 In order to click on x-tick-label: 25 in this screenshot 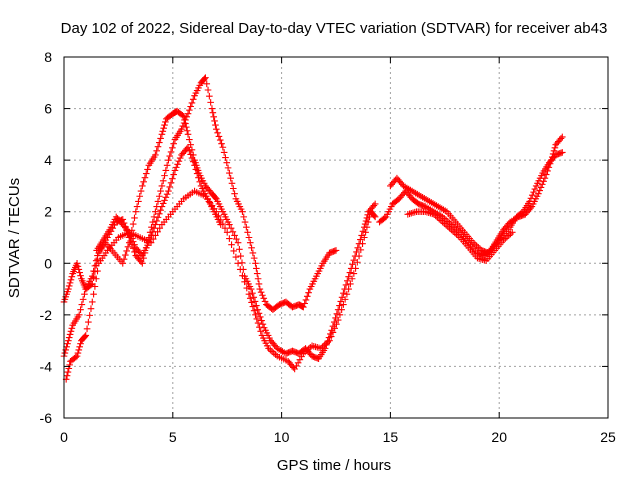, I will do `click(608, 437)`.